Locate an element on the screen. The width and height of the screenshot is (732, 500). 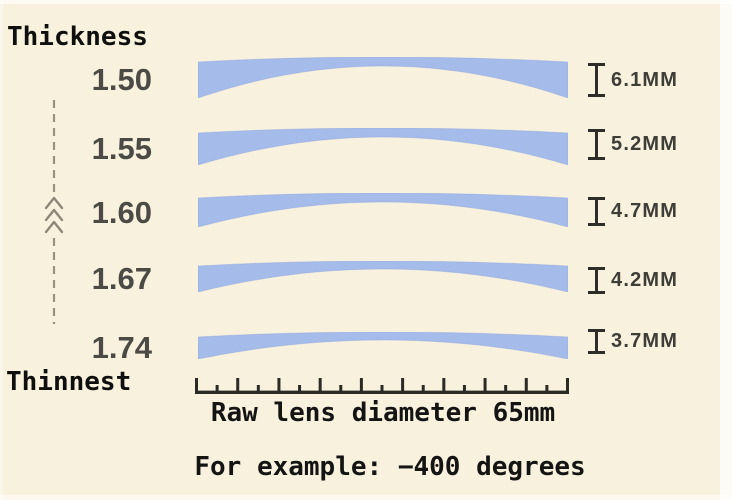
lens-diameter-ruler is located at coordinates (382, 386).